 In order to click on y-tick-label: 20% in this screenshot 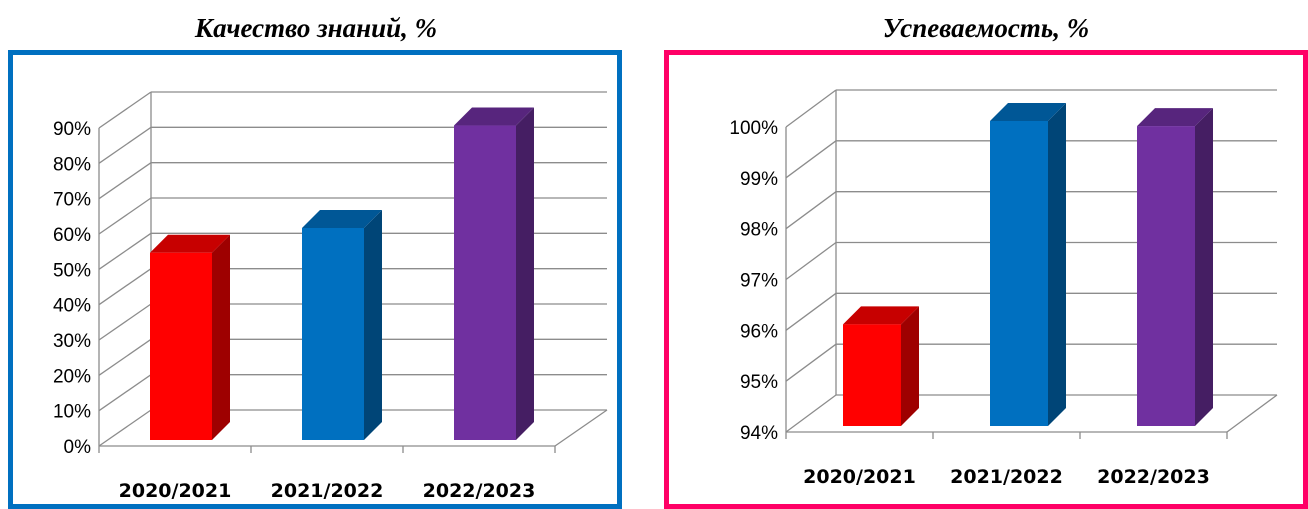, I will do `click(72, 376)`.